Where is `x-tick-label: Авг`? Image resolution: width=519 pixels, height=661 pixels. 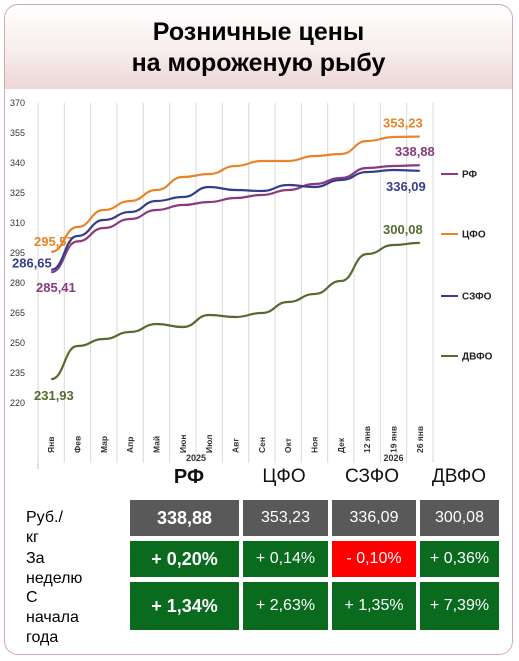 x-tick-label: Авг is located at coordinates (236, 445).